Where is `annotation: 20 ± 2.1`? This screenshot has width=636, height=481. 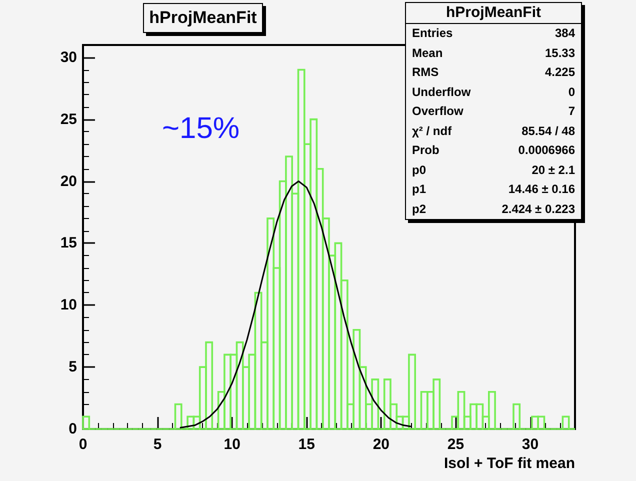
annotation: 20 ± 2.1 is located at coordinates (553, 170).